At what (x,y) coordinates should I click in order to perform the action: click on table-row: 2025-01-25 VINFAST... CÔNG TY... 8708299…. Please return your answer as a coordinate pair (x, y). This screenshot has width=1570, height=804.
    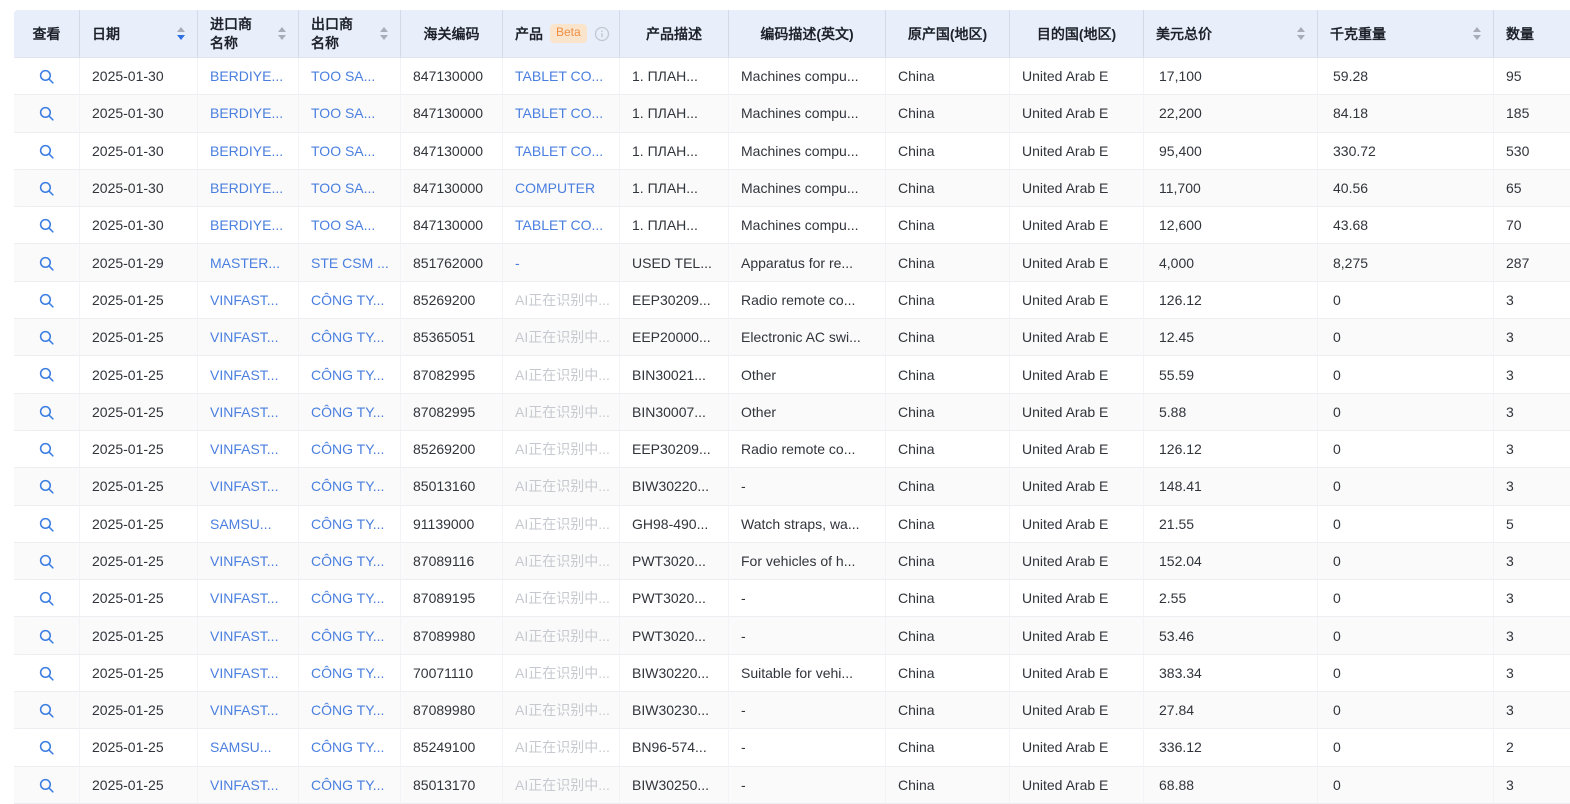
    Looking at the image, I should click on (792, 412).